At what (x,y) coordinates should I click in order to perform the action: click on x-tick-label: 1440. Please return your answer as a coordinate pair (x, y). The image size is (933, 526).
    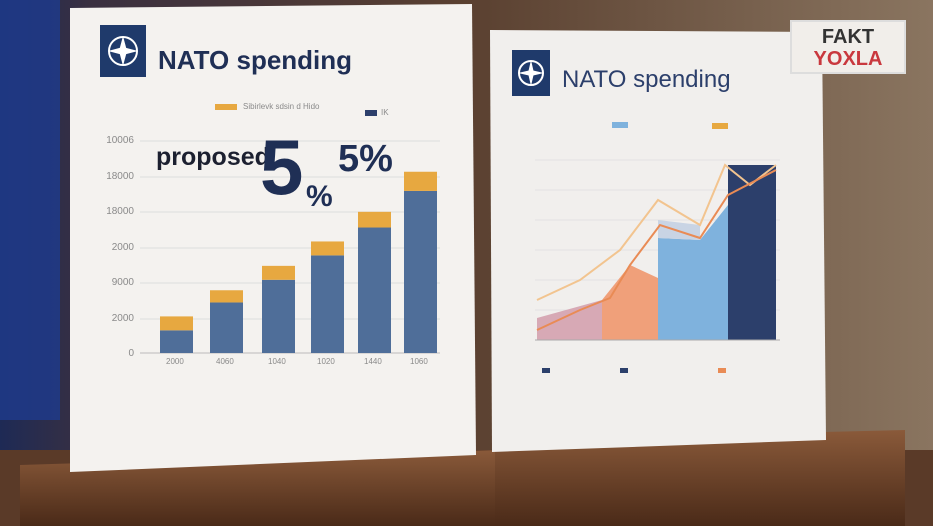
    Looking at the image, I should click on (373, 361).